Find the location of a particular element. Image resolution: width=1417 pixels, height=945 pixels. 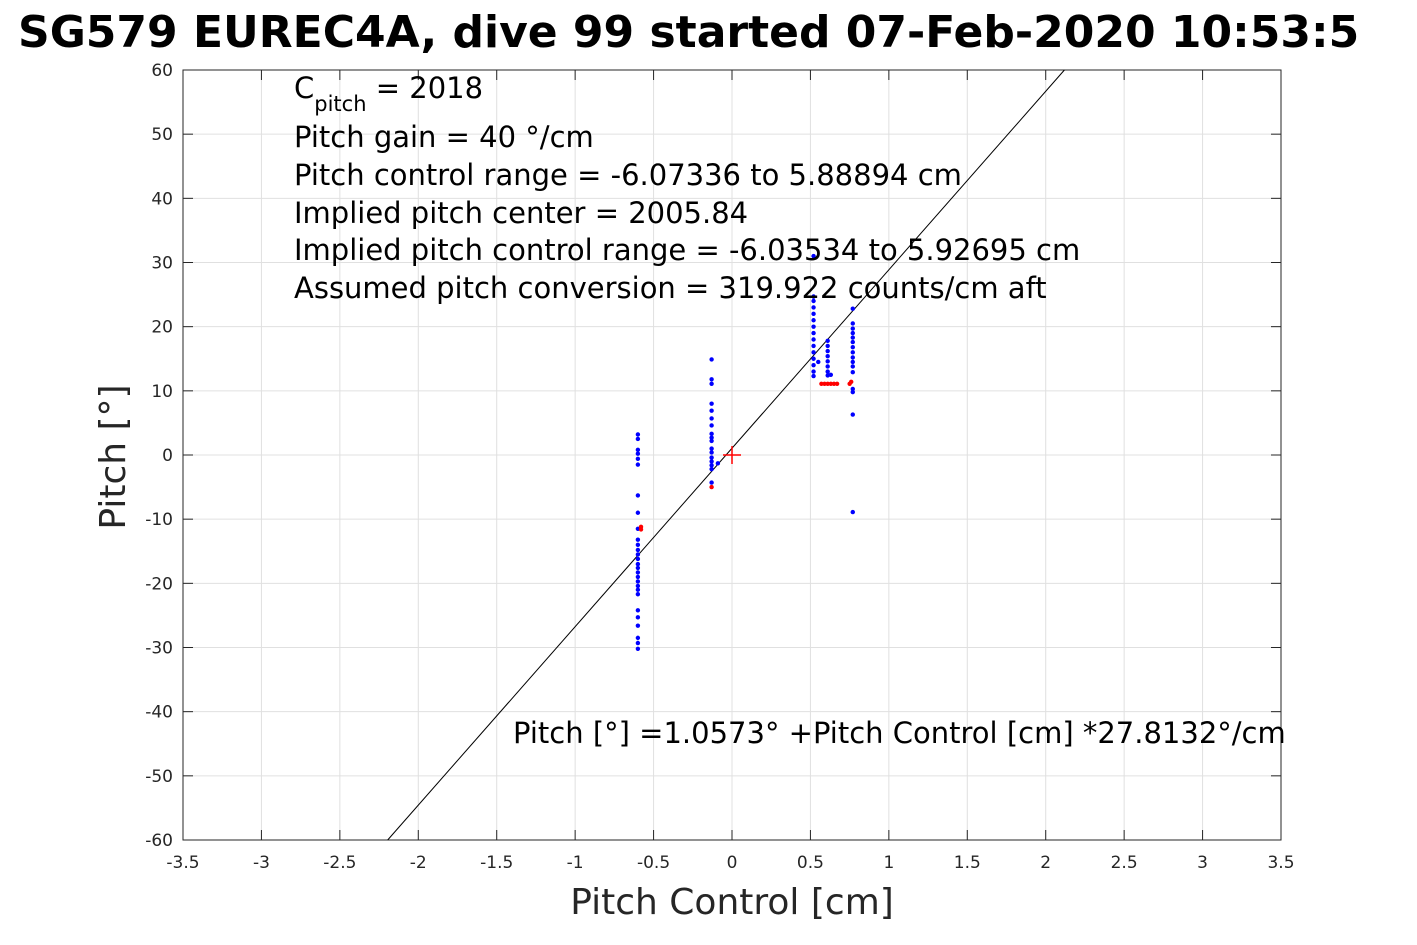

x-tick-label: -3.5 is located at coordinates (182, 863).